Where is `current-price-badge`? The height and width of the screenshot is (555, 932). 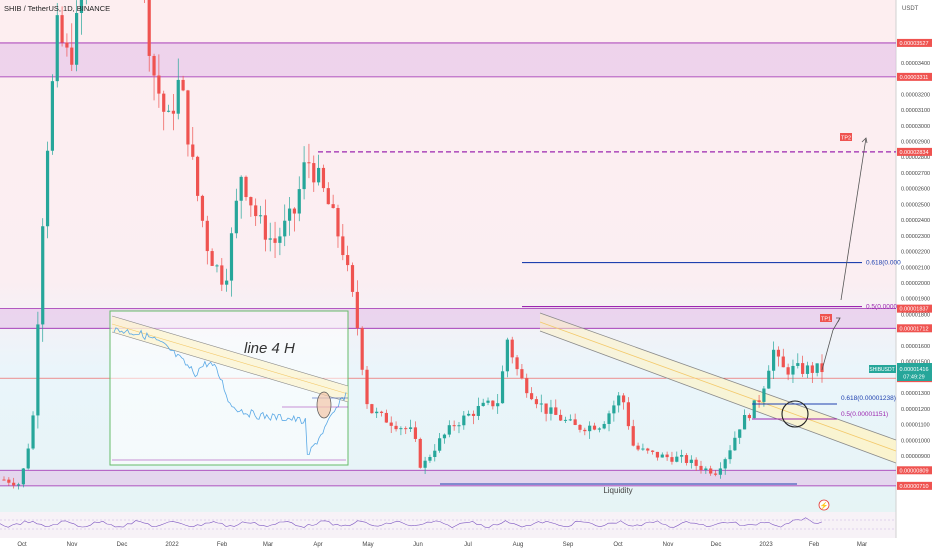
current-price-badge is located at coordinates (914, 372).